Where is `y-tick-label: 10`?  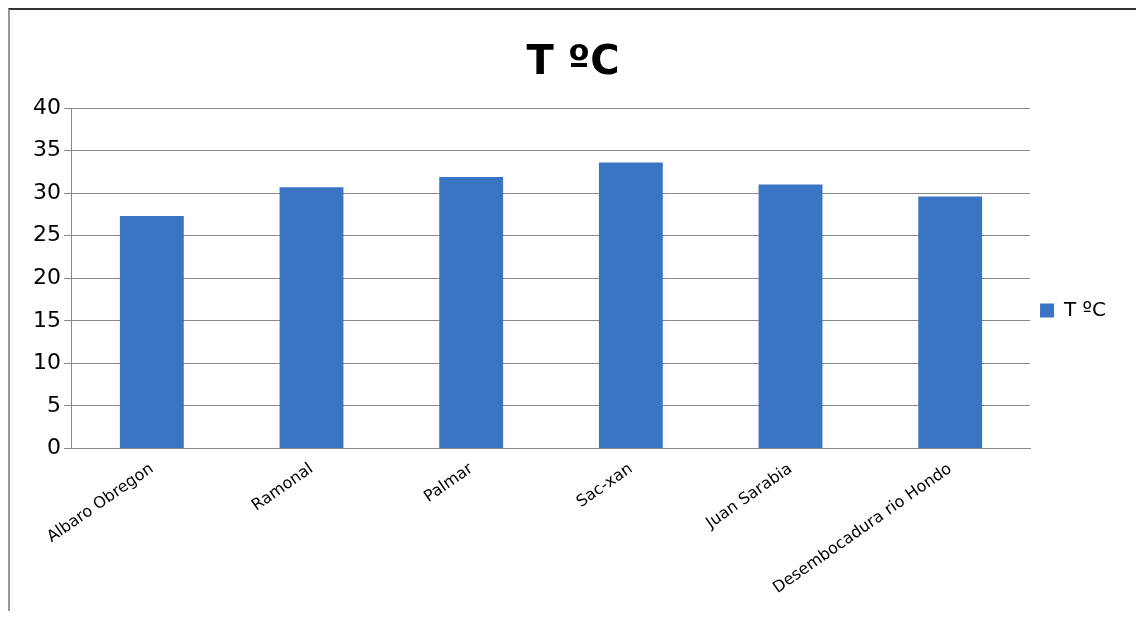 y-tick-label: 10 is located at coordinates (46, 362).